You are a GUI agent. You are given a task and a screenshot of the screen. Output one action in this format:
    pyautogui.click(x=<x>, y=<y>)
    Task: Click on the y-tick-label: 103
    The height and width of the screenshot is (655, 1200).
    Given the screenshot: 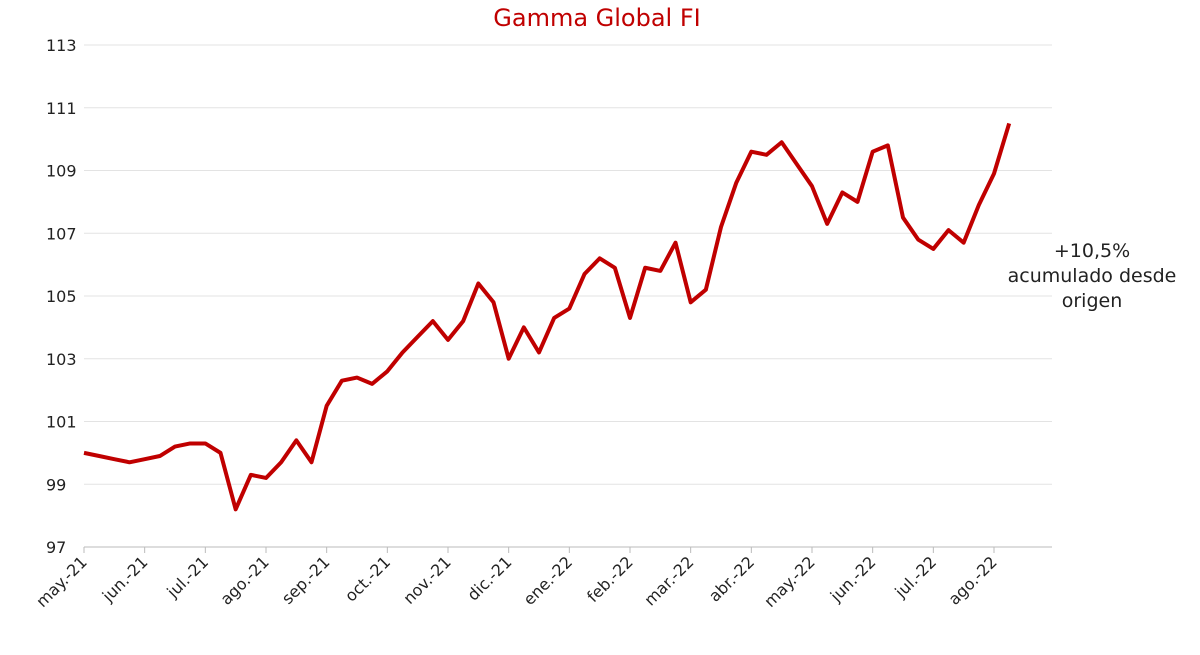 What is the action you would take?
    pyautogui.click(x=61, y=359)
    